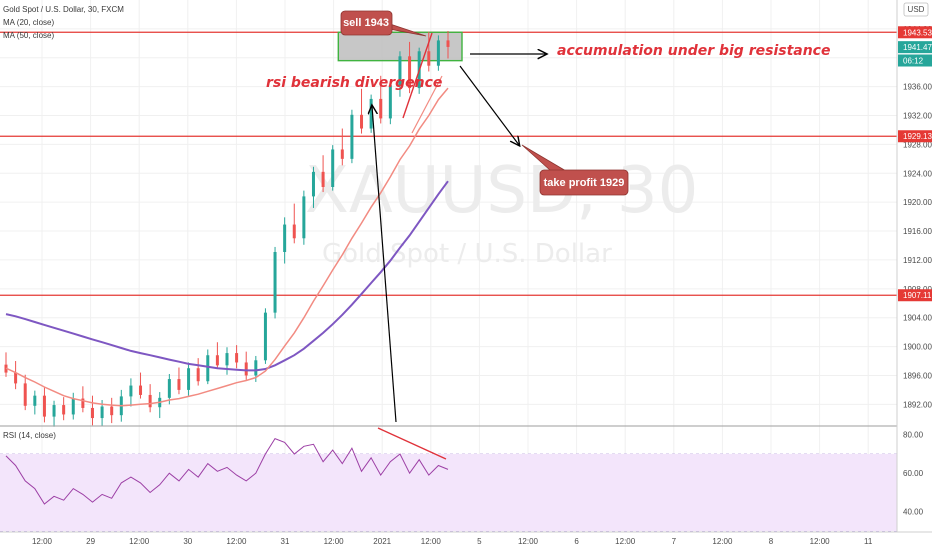 The width and height of the screenshot is (932, 550). Describe the element at coordinates (917, 173) in the screenshot. I see `price-tick-label: 1924.00` at that location.